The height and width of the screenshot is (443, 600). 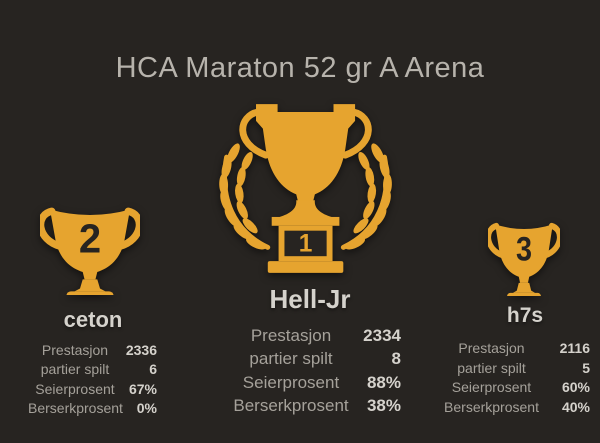 I want to click on stat-value: 38%, so click(x=383, y=405).